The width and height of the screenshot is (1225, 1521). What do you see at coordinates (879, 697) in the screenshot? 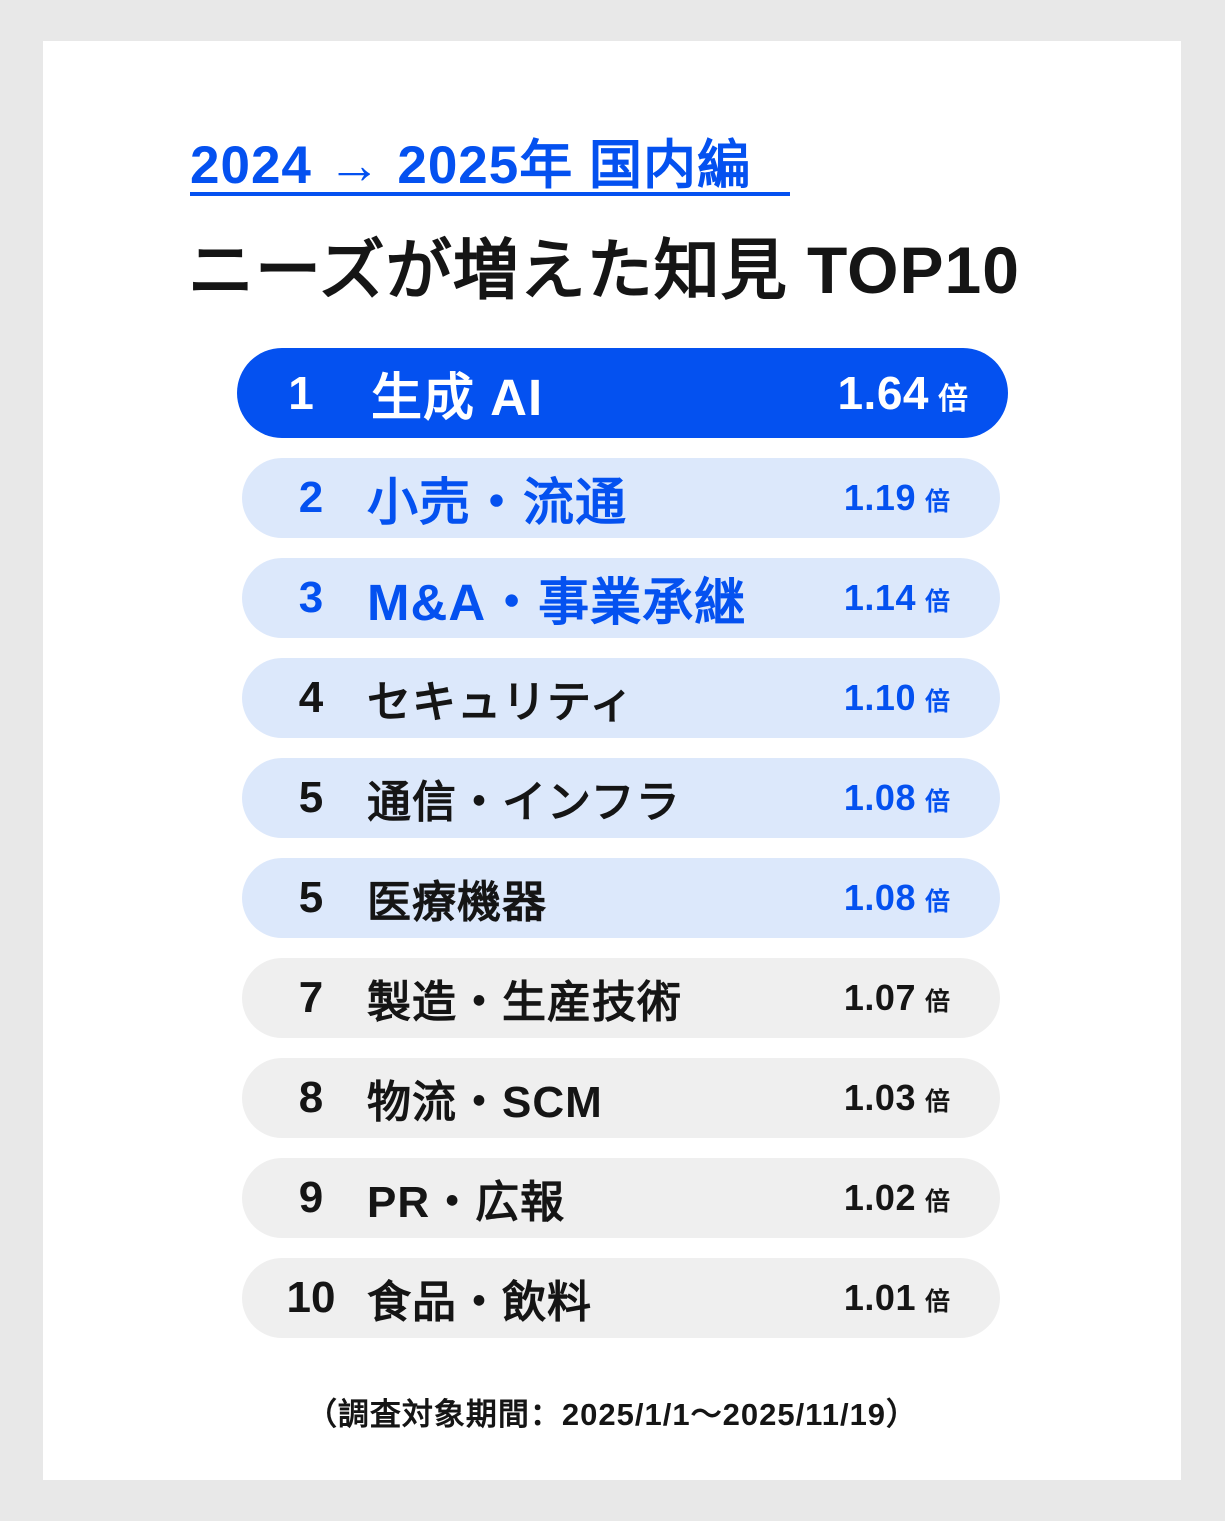
I see `multiplier-value: 1.10` at bounding box center [879, 697].